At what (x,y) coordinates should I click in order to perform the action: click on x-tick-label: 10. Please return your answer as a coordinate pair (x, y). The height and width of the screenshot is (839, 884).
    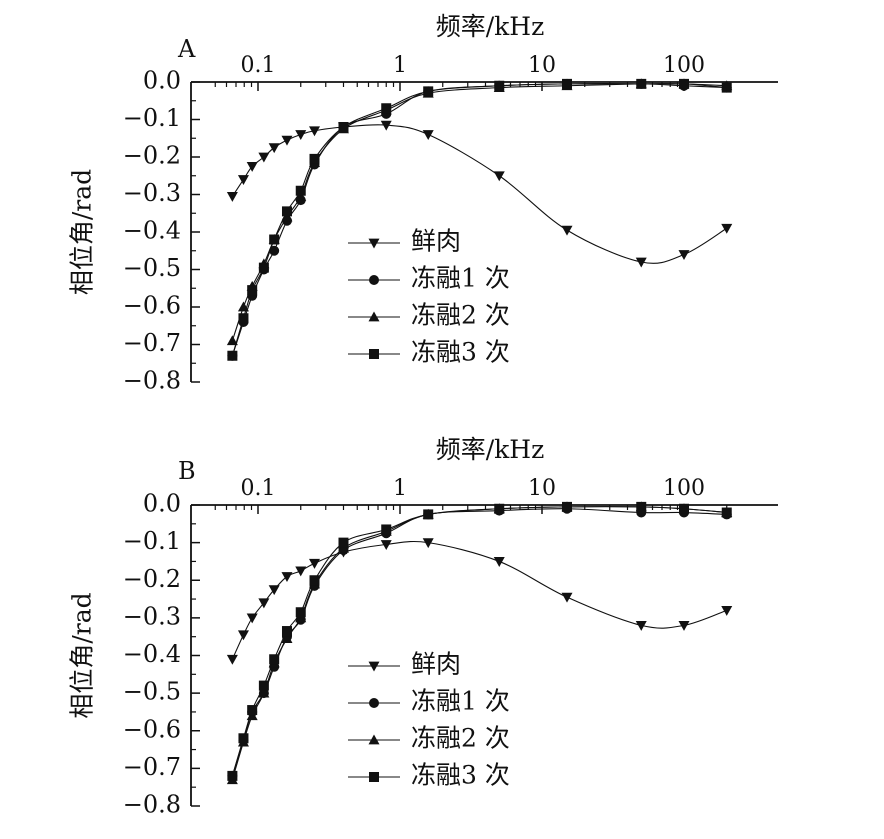
    Looking at the image, I should click on (542, 488).